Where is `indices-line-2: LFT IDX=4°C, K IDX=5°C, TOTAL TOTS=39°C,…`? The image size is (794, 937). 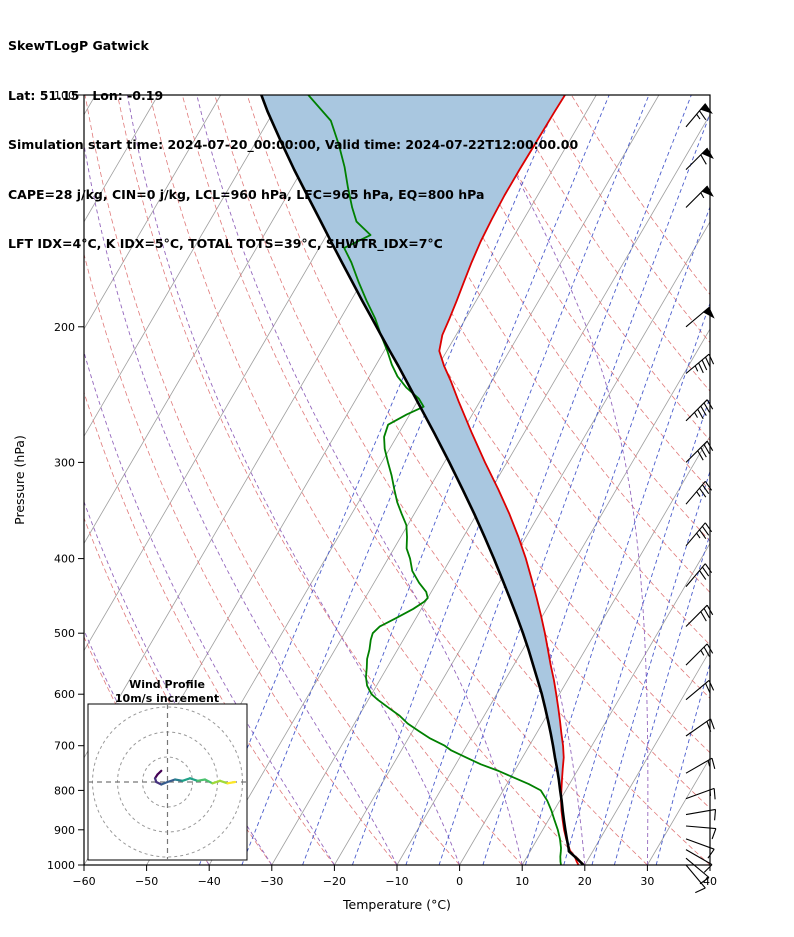 indices-line-2: LFT IDX=4°C, K IDX=5°C, TOTAL TOTS=39°C,… is located at coordinates (225, 243).